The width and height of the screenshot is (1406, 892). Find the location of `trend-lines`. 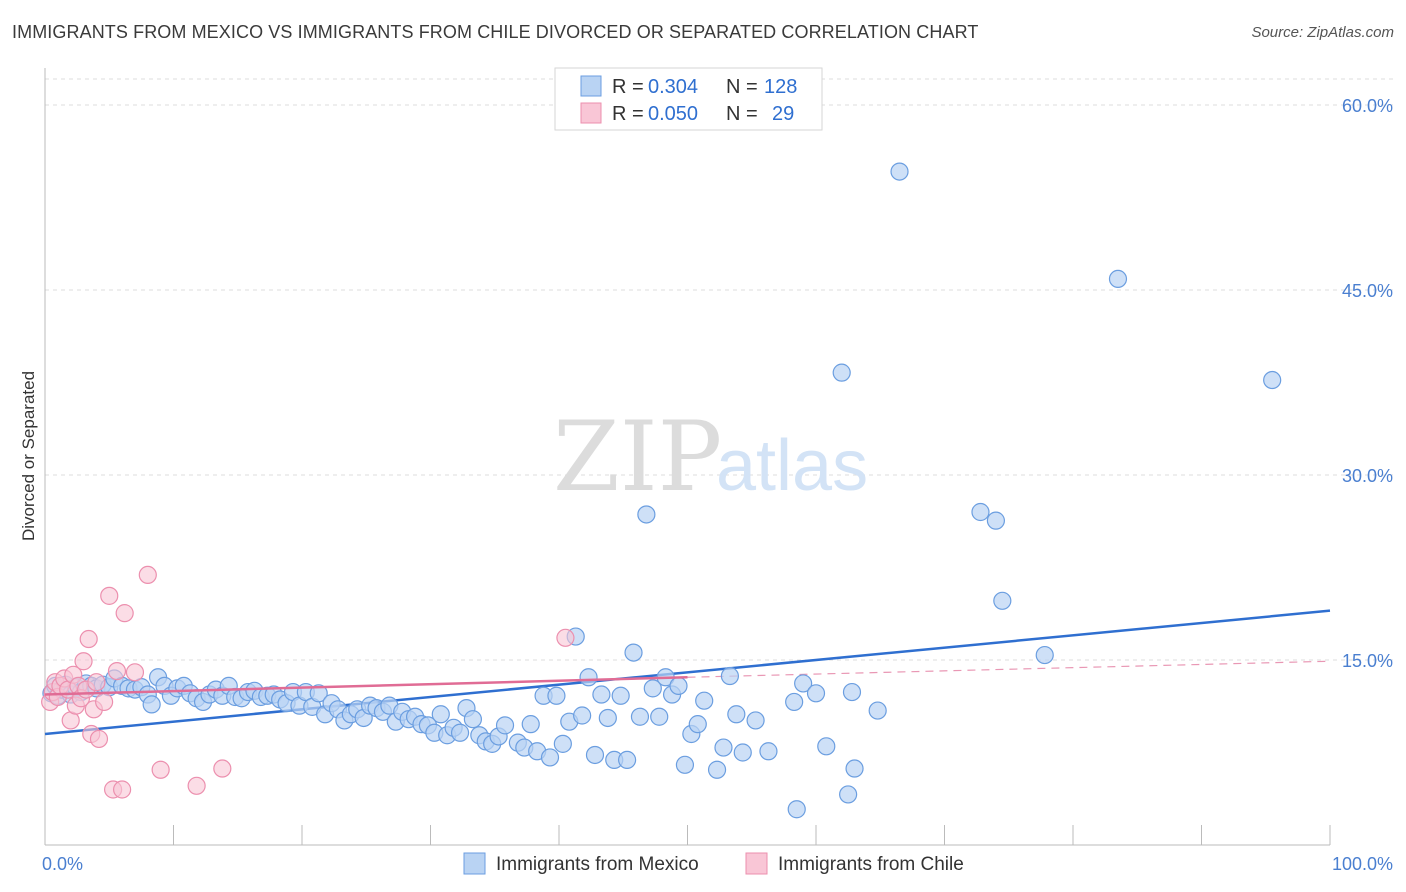

trend-lines is located at coordinates (687, 672).